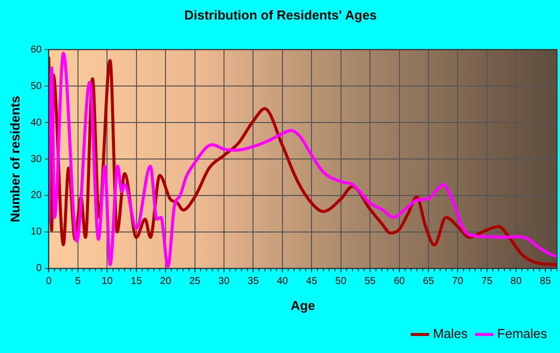 The image size is (560, 353). What do you see at coordinates (36, 50) in the screenshot?
I see `y-tick-label: 60` at bounding box center [36, 50].